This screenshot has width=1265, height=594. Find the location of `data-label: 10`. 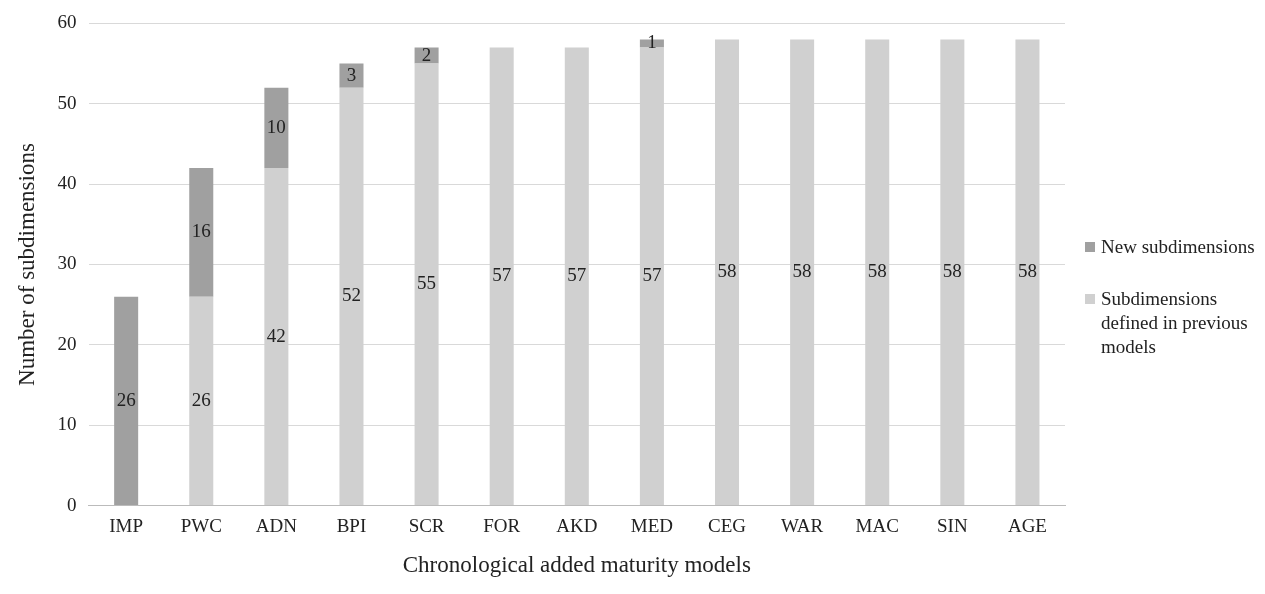

data-label: 10 is located at coordinates (276, 126).